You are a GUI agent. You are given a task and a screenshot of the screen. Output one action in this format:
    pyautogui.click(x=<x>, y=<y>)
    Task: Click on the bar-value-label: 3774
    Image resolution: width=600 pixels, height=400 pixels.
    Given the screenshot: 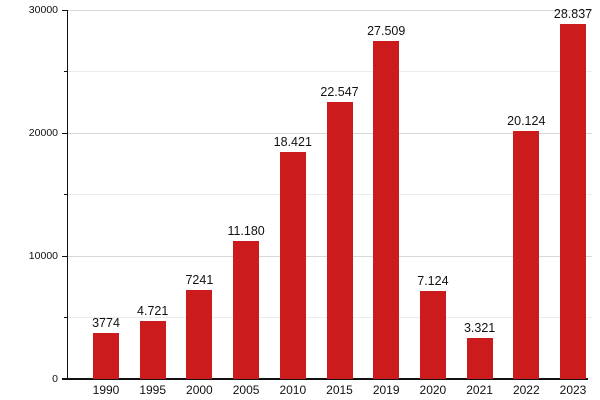 What is the action you would take?
    pyautogui.click(x=106, y=322)
    